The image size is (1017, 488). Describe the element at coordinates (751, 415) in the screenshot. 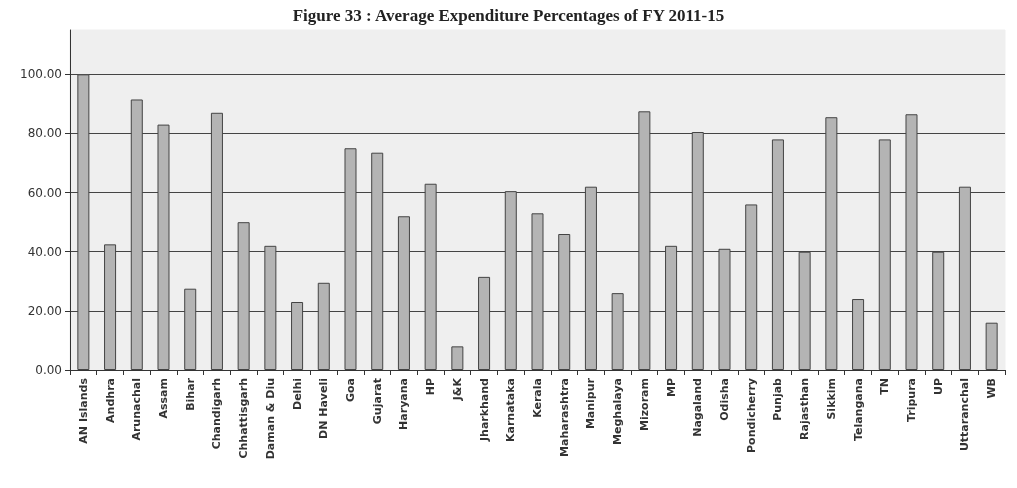

I see `x-tick-label: Pondicherry` at that location.